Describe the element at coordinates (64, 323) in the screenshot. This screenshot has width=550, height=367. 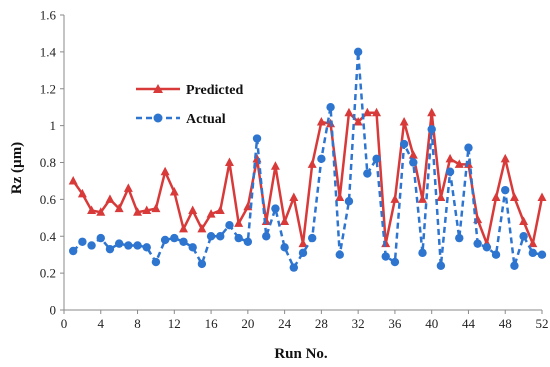
I see `x-tick-label: 0` at that location.